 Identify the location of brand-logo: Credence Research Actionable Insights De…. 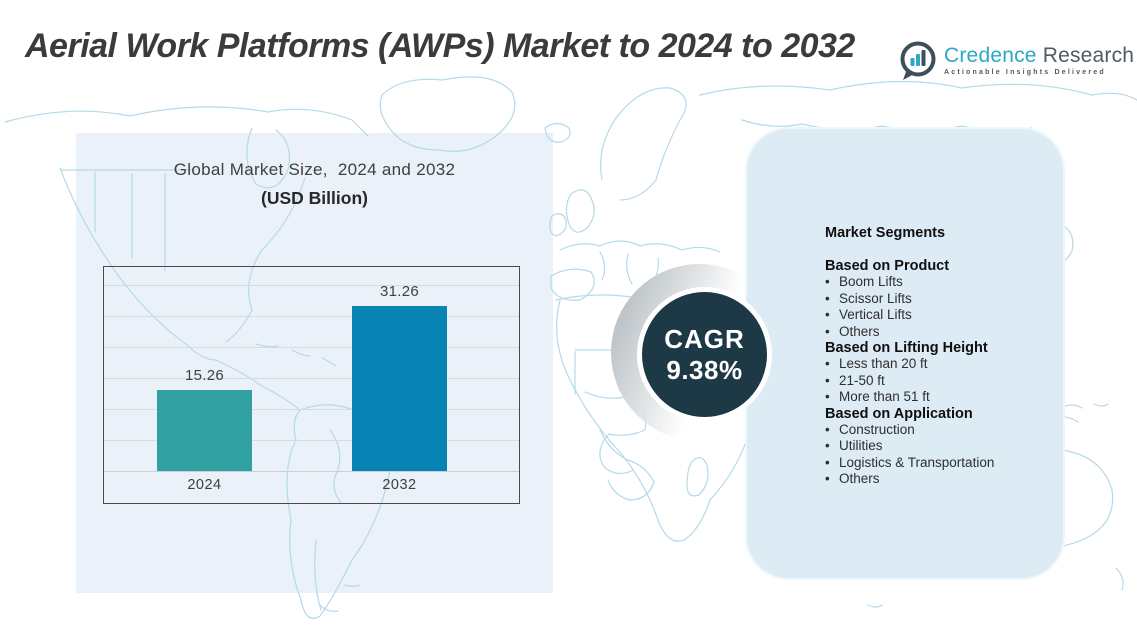
(1016, 61).